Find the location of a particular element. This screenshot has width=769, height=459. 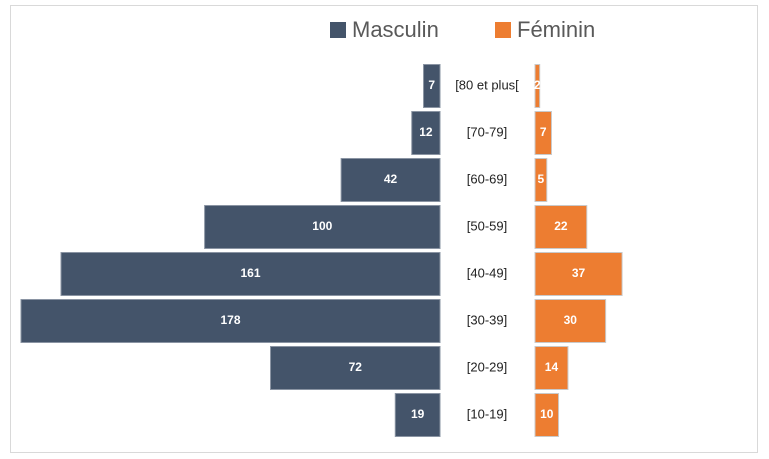

data-label: 178 is located at coordinates (230, 320).